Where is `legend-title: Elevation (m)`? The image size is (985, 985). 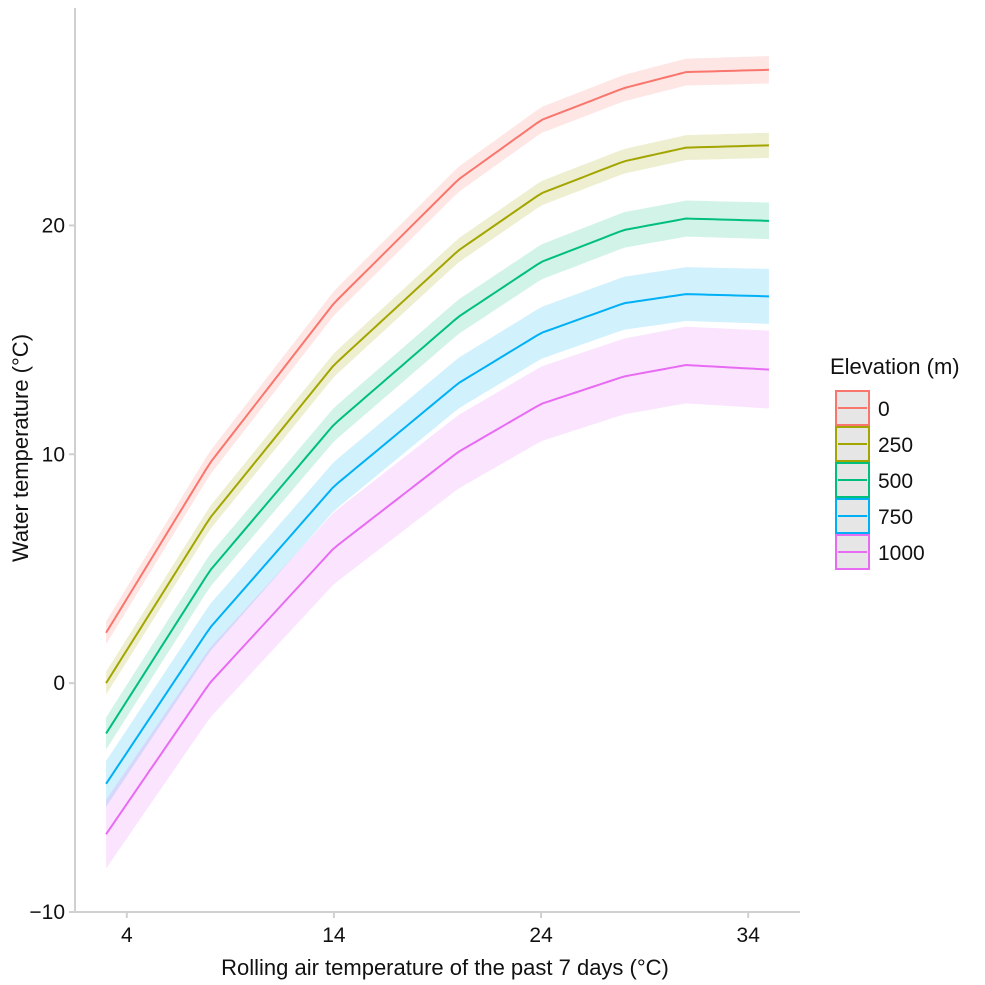
legend-title: Elevation (m) is located at coordinates (895, 366).